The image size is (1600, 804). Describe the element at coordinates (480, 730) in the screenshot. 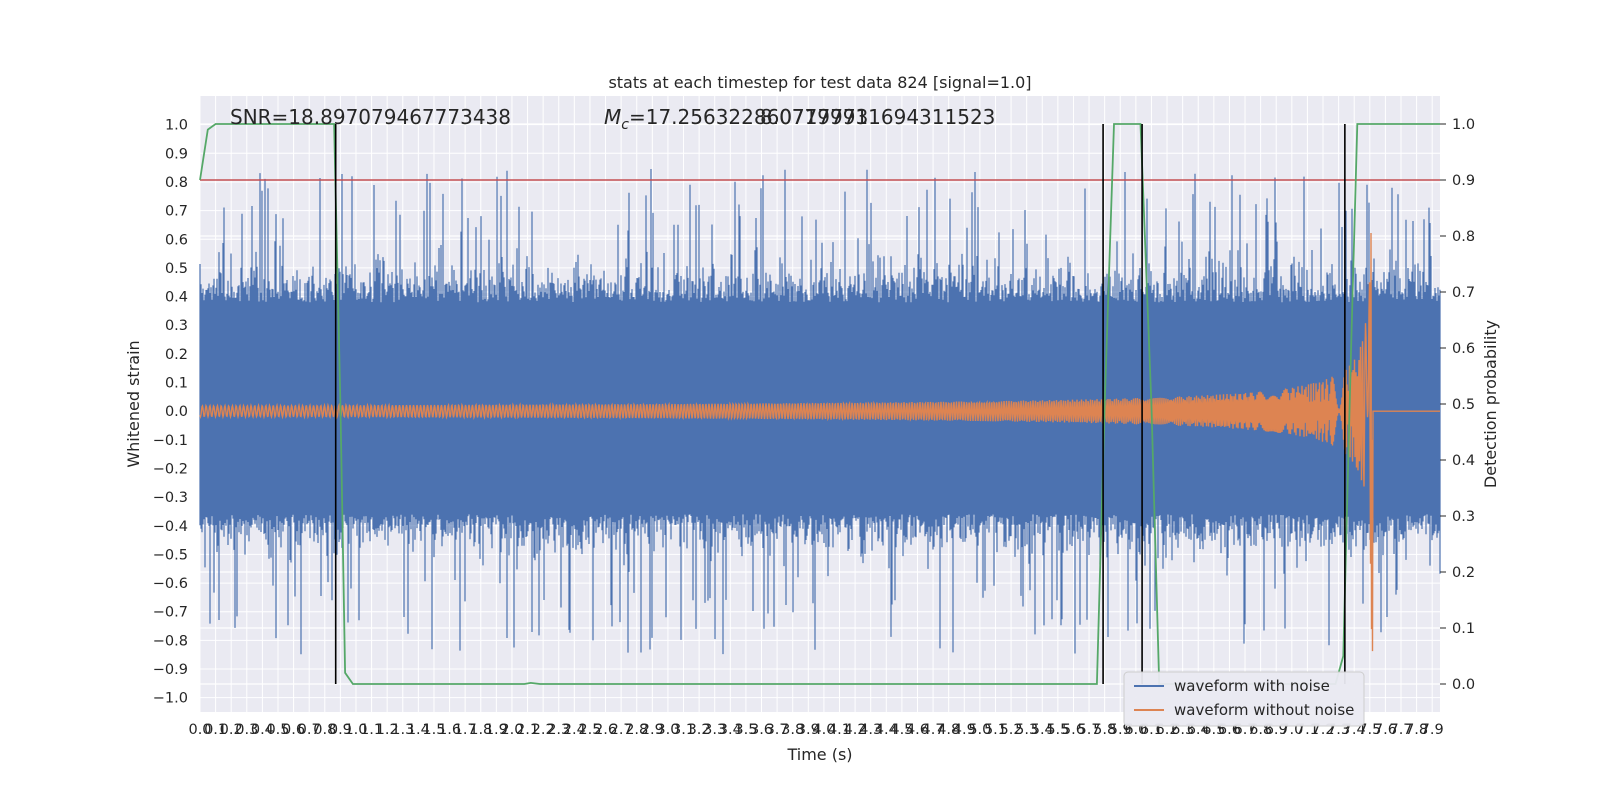

I see `x-tick-label: 1.8` at that location.